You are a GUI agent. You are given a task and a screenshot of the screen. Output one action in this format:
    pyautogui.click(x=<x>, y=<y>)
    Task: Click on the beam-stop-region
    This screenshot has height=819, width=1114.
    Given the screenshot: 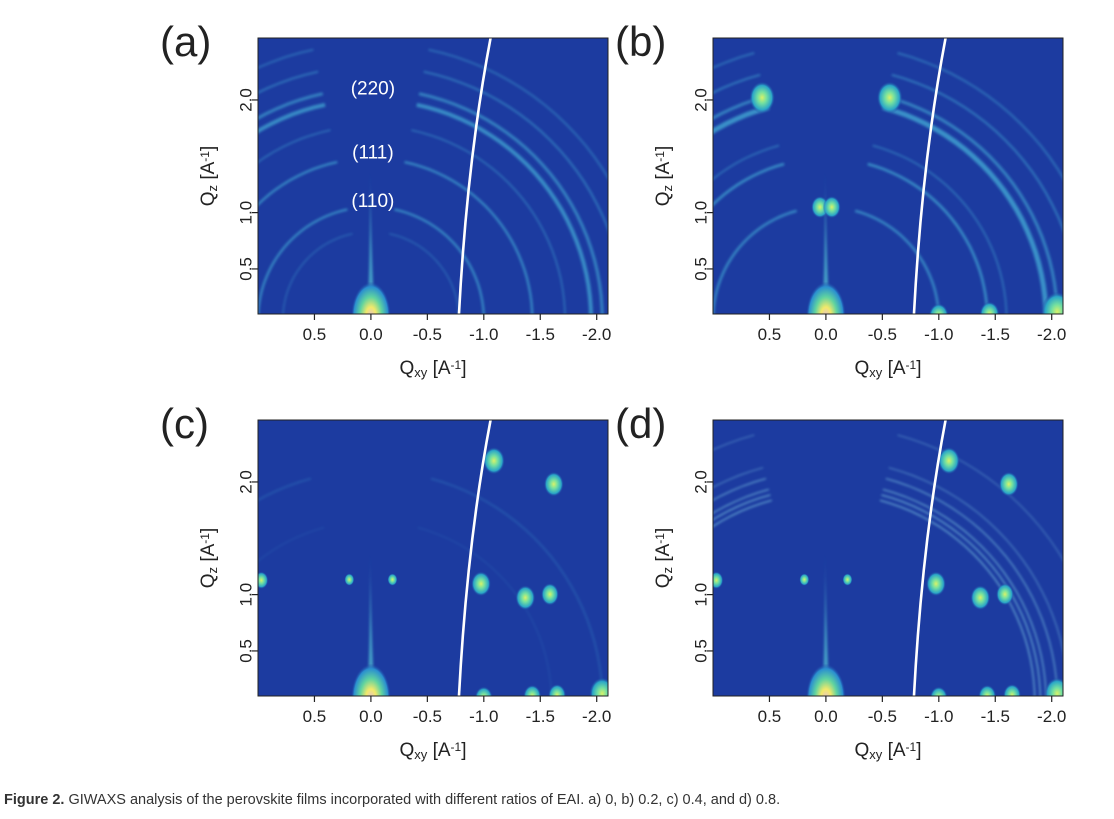 What is the action you would take?
    pyautogui.click(x=825, y=679)
    